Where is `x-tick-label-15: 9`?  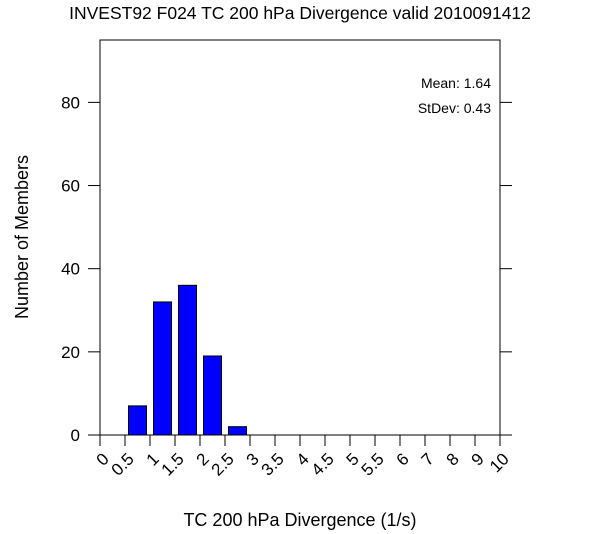
x-tick-label-15: 9 is located at coordinates (478, 459).